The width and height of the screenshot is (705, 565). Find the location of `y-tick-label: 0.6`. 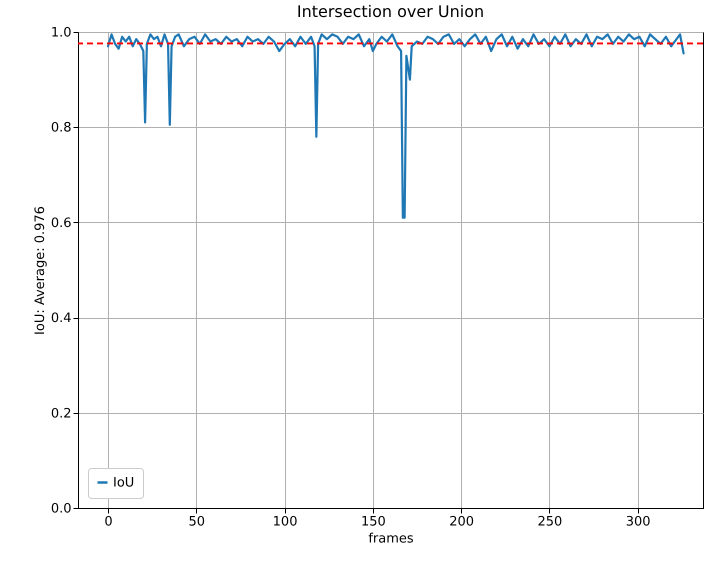

y-tick-label: 0.6 is located at coordinates (61, 223).